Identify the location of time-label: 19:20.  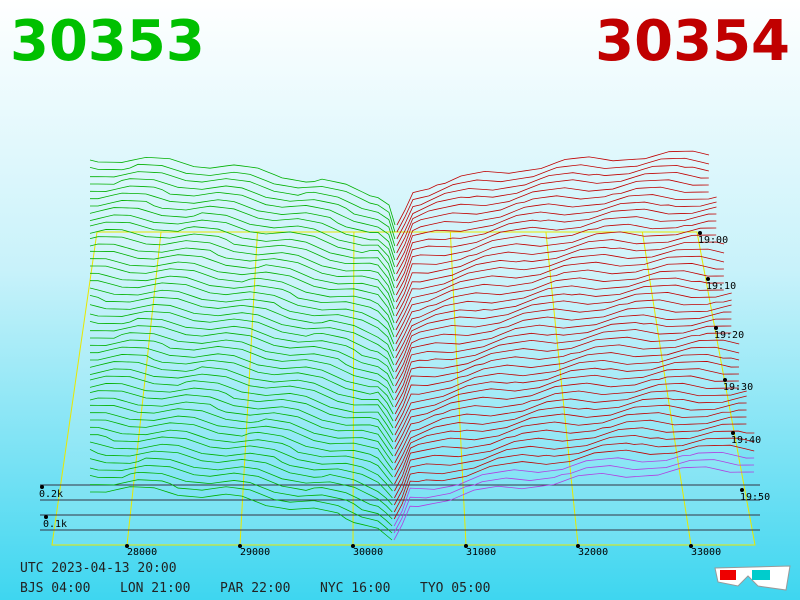
(729, 335).